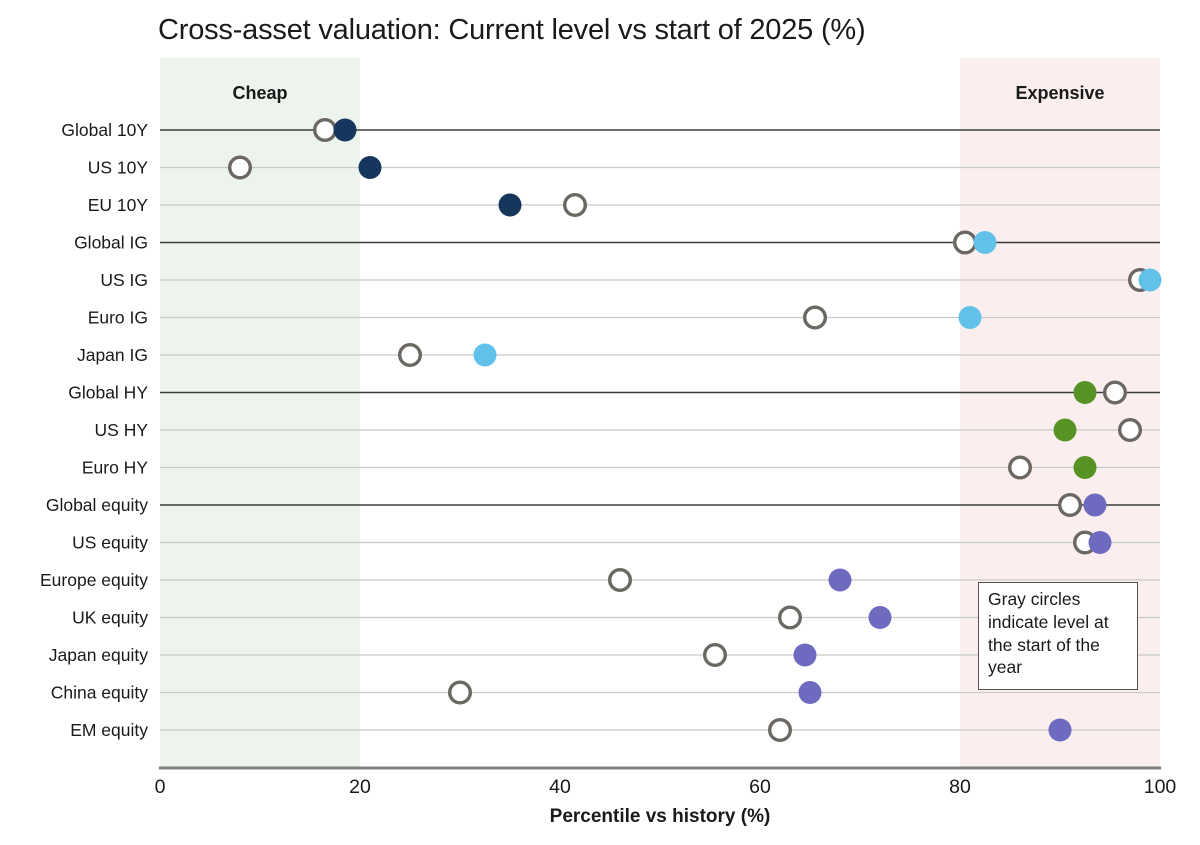  What do you see at coordinates (100, 693) in the screenshot?
I see `category-label: China equity` at bounding box center [100, 693].